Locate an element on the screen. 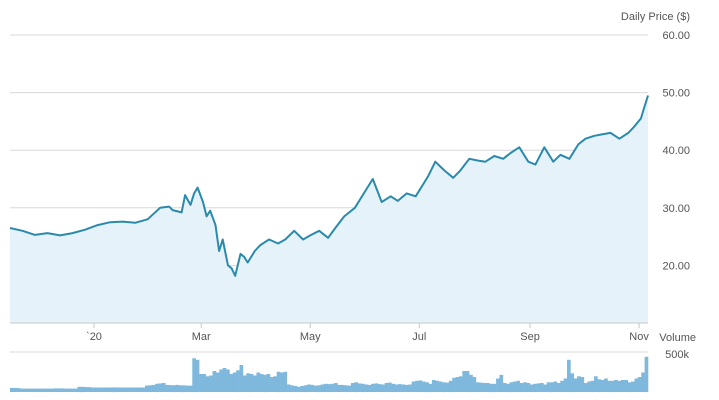 The height and width of the screenshot is (400, 719). y-tick-label: 40.00 is located at coordinates (676, 151).